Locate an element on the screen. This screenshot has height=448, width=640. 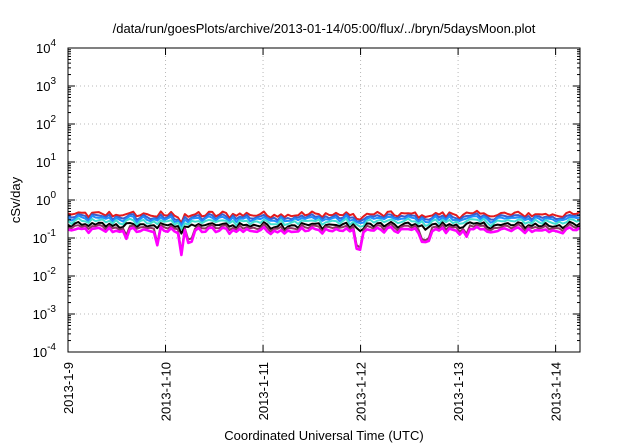
y-tick-label: 10⁰ is located at coordinates (46, 199).